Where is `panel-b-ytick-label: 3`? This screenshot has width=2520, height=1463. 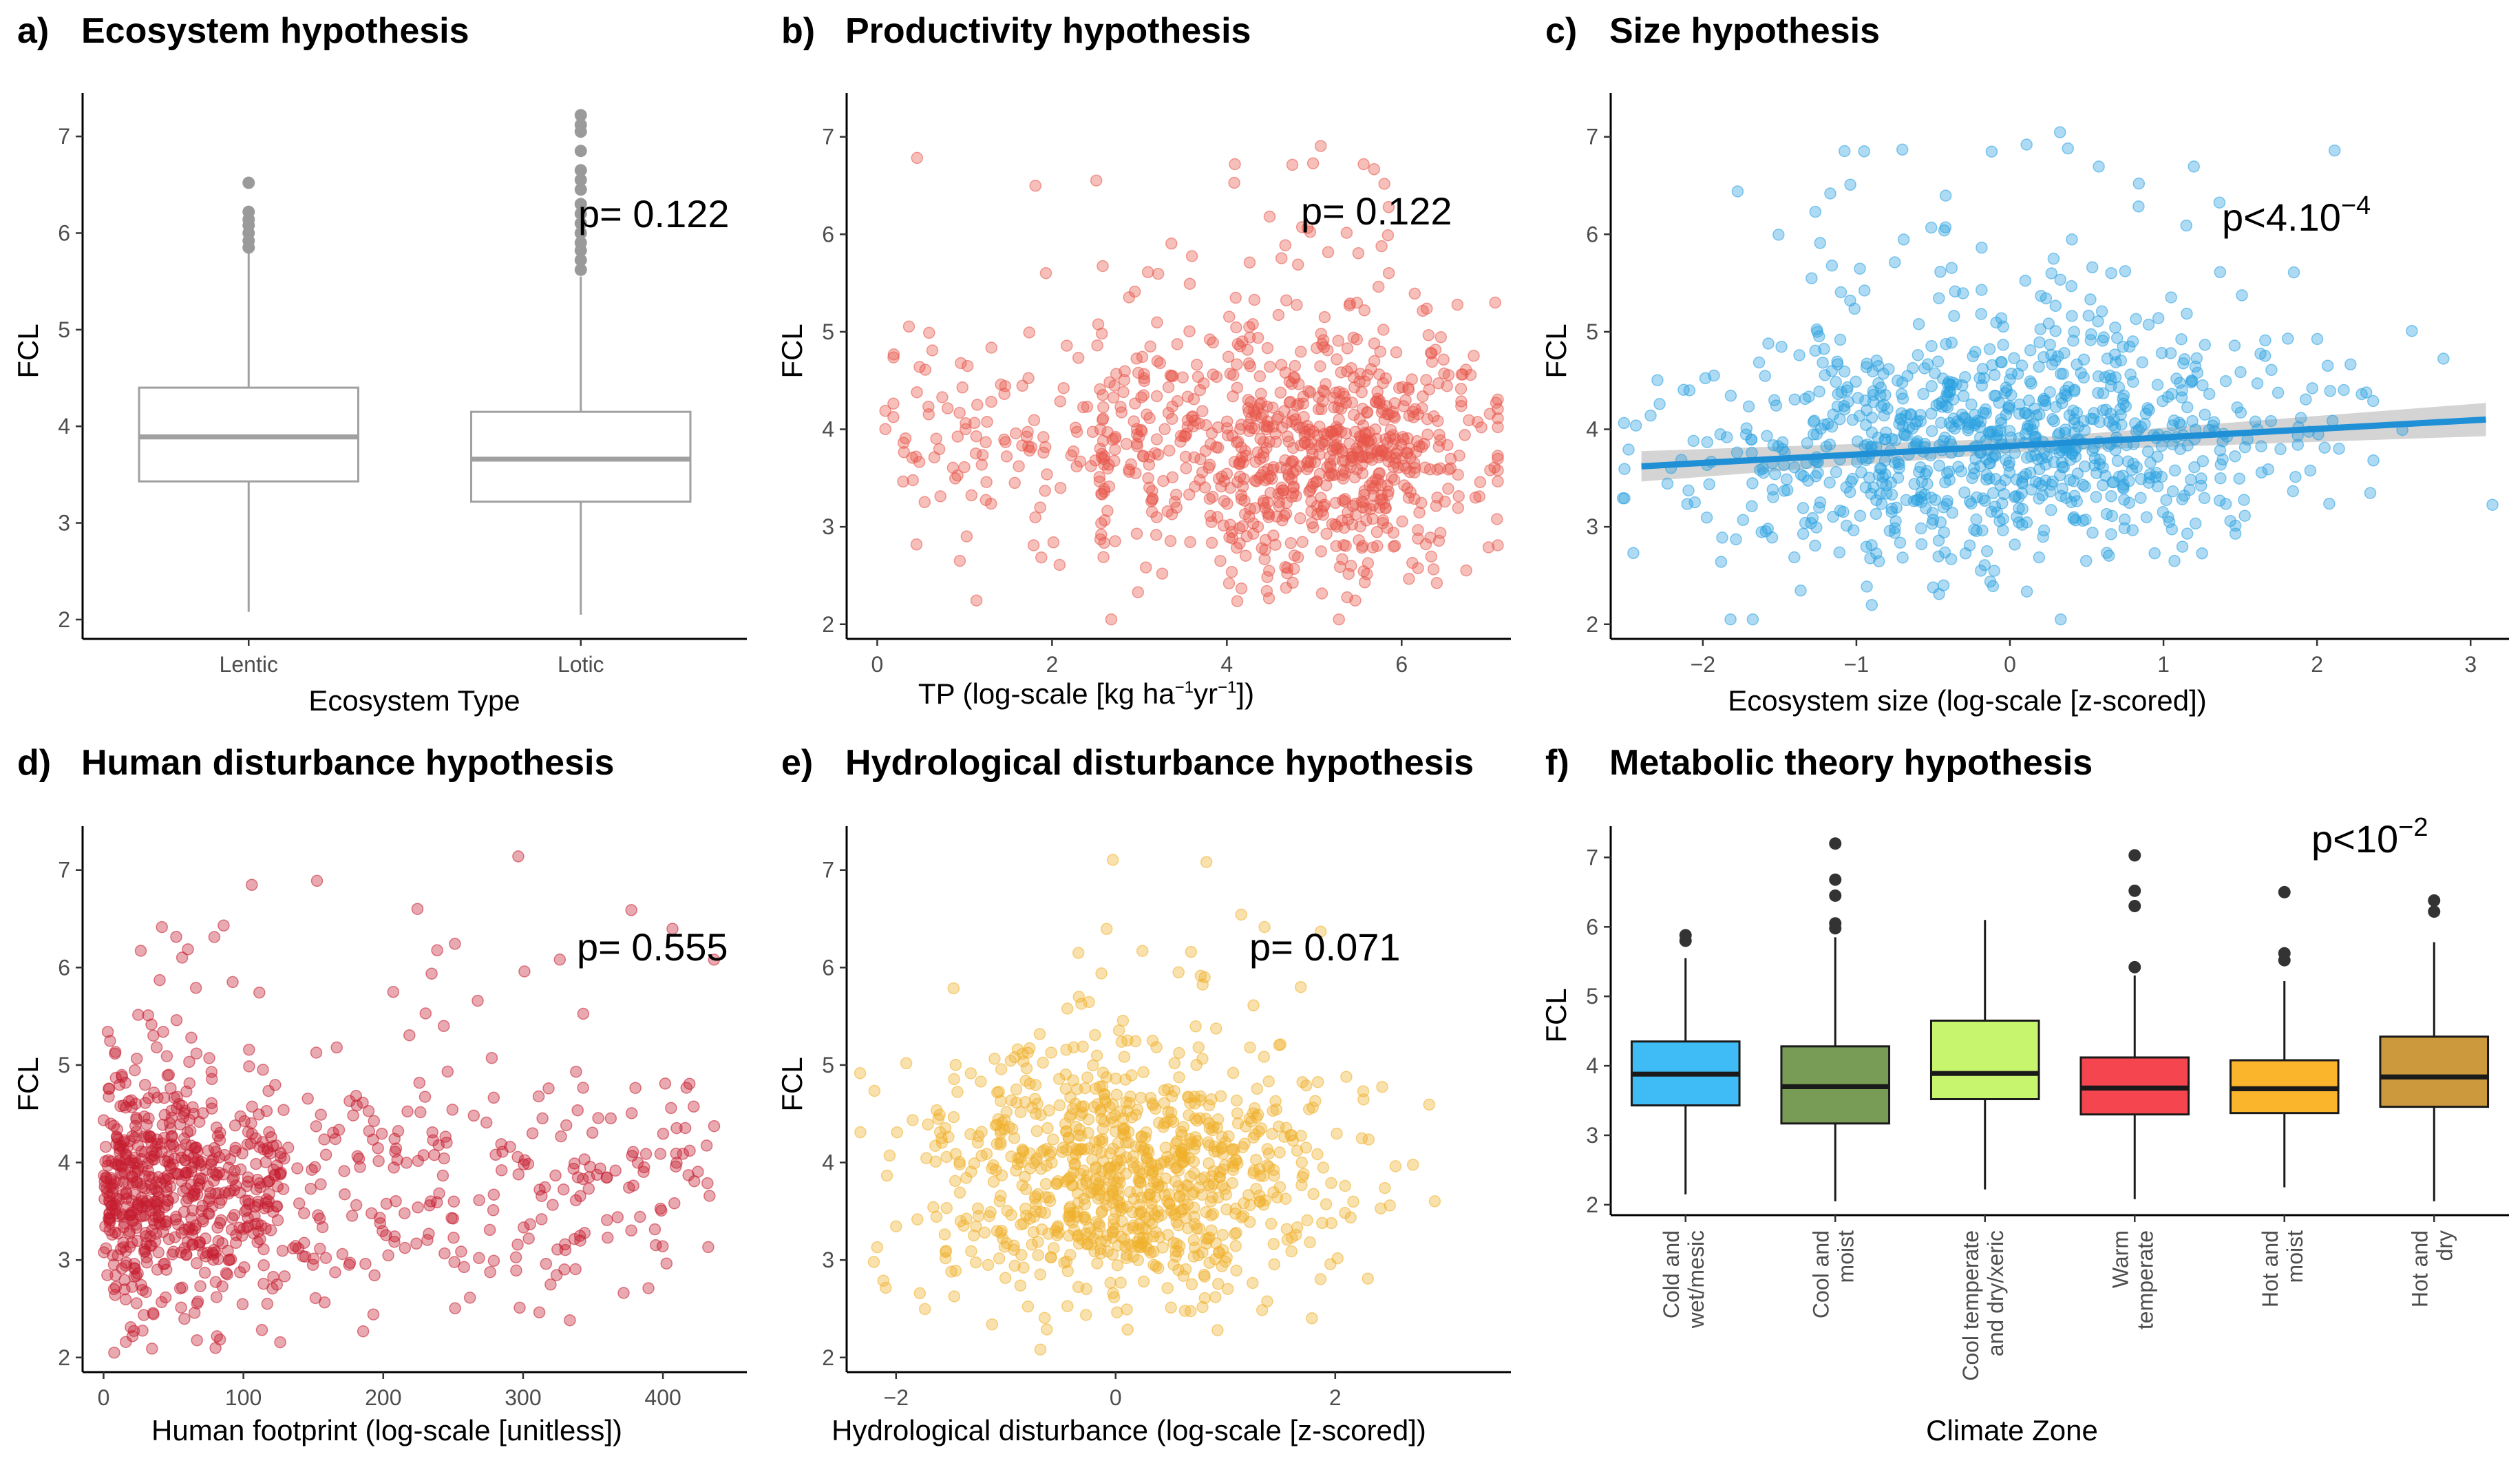
panel-b-ytick-label: 3 is located at coordinates (828, 526).